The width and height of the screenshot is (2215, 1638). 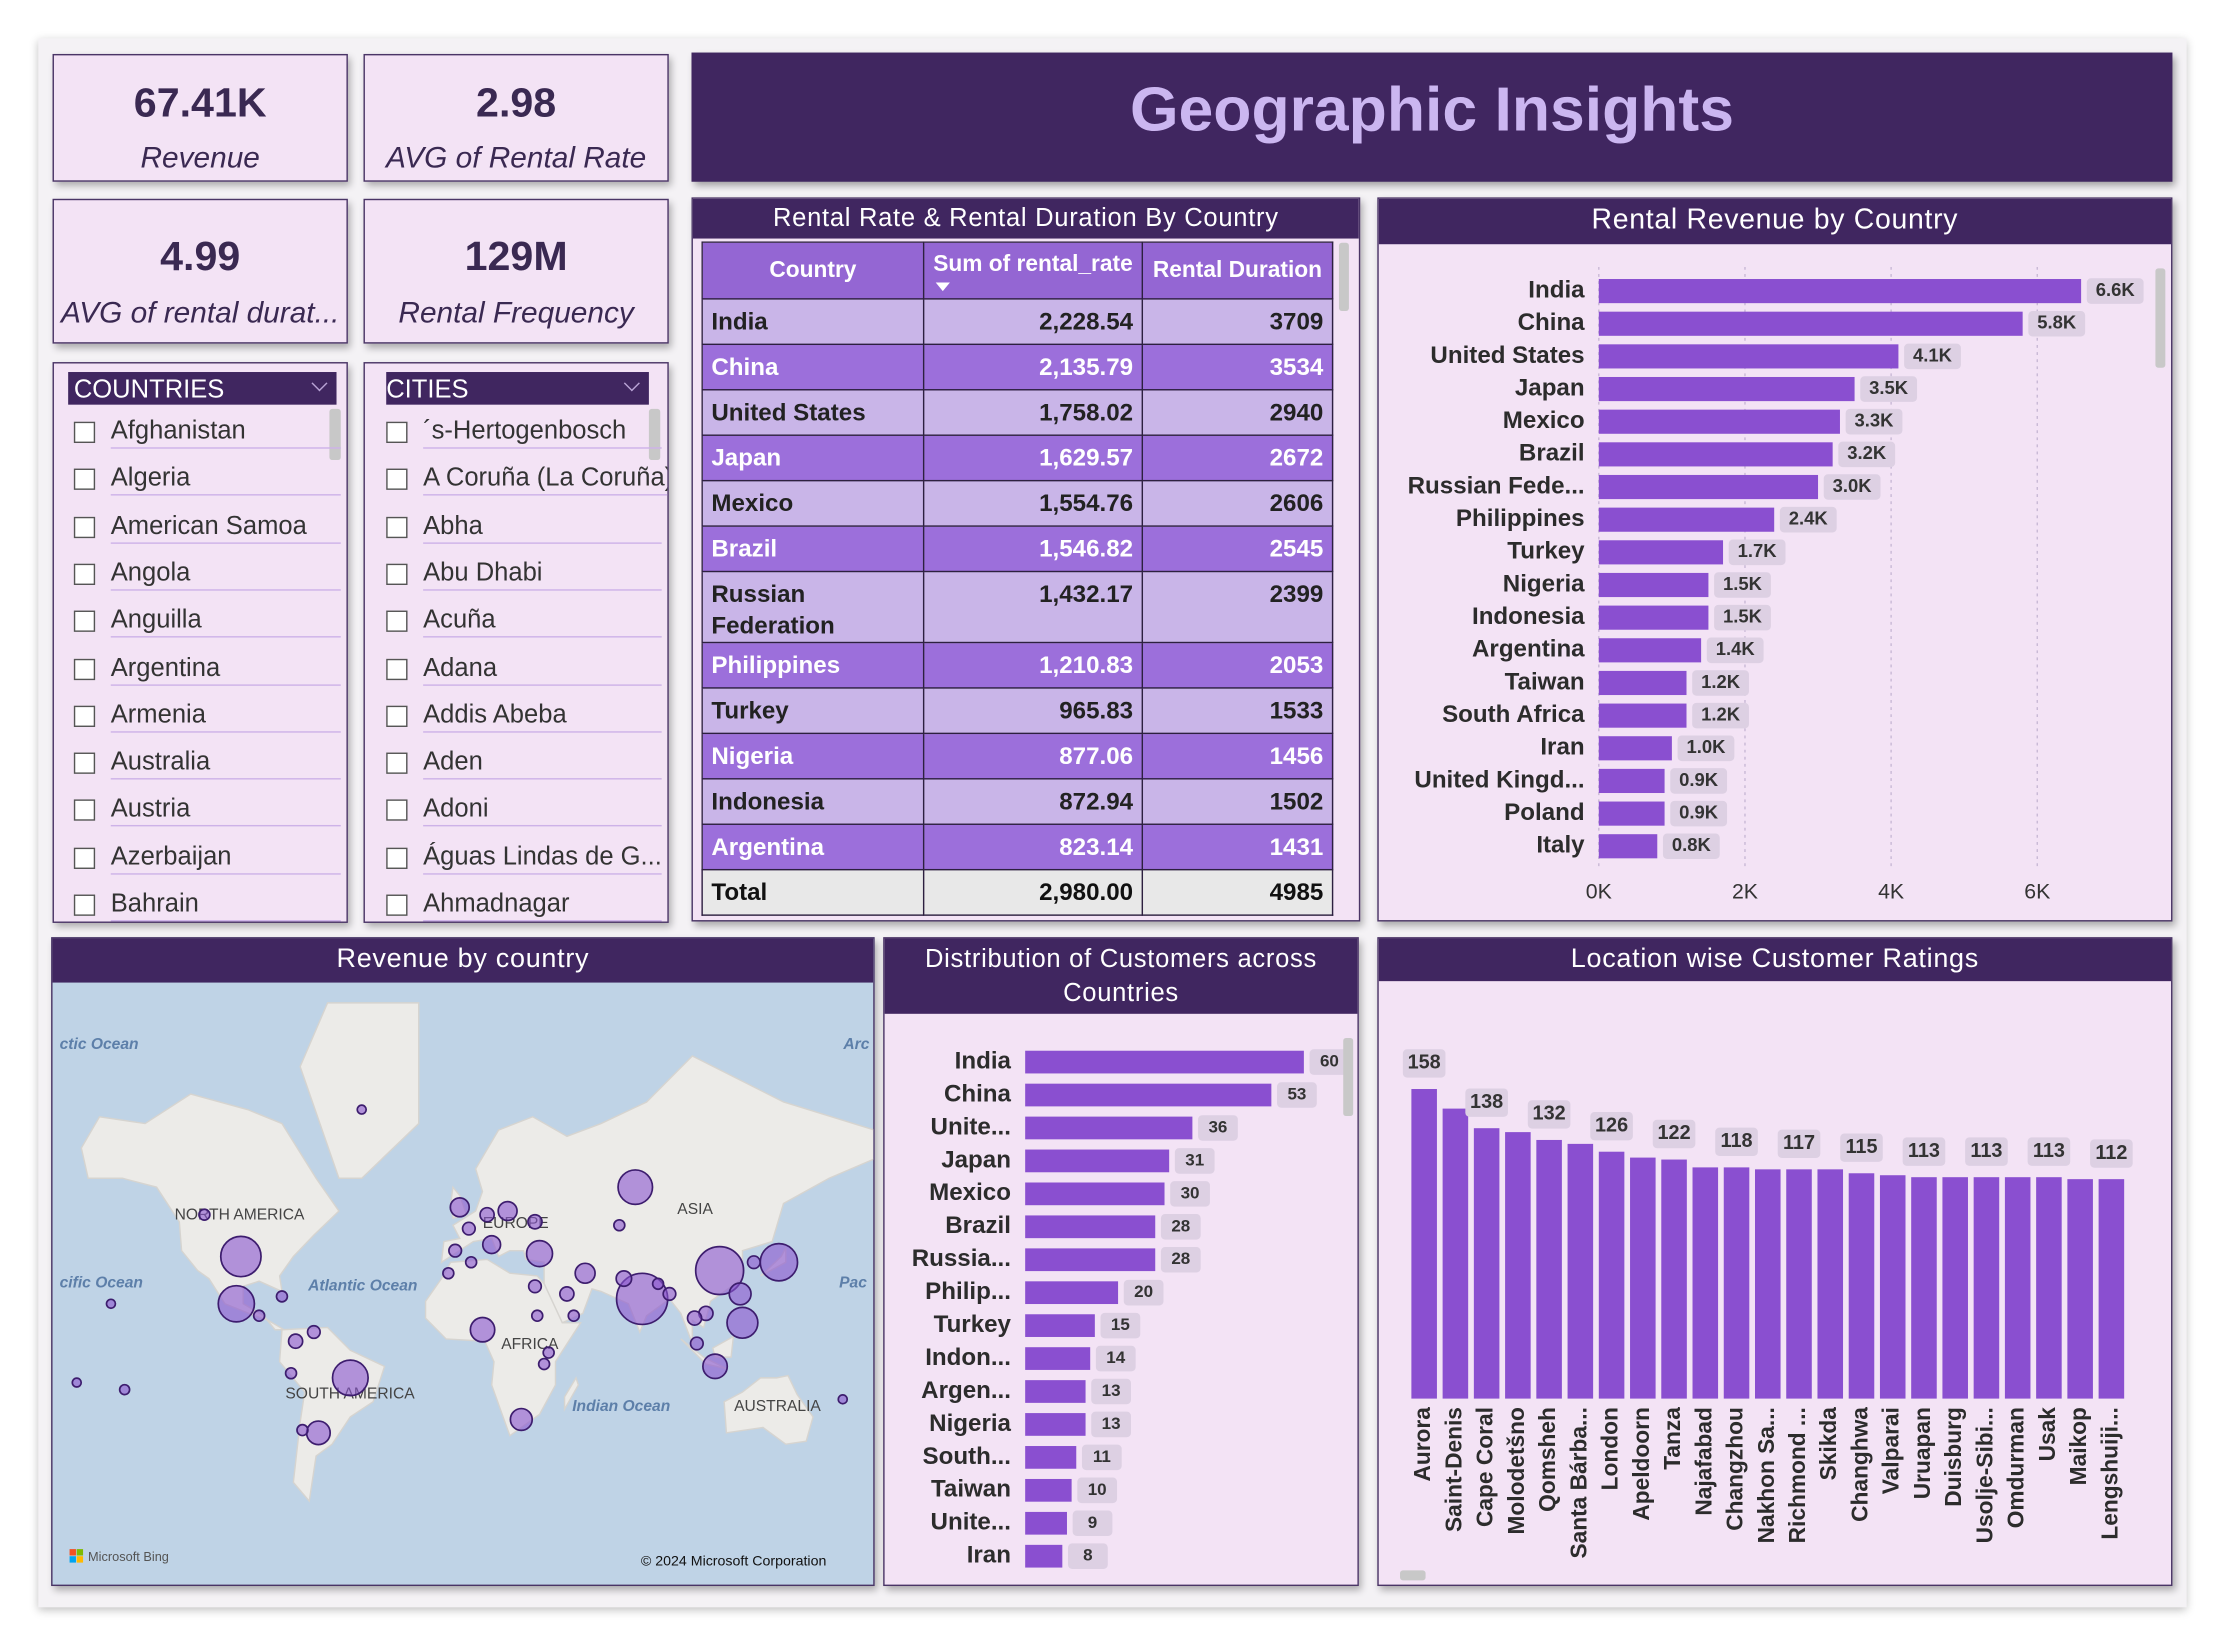 What do you see at coordinates (1025, 218) in the screenshot?
I see `table-title: Rental Rate & Rental Duration By Country` at bounding box center [1025, 218].